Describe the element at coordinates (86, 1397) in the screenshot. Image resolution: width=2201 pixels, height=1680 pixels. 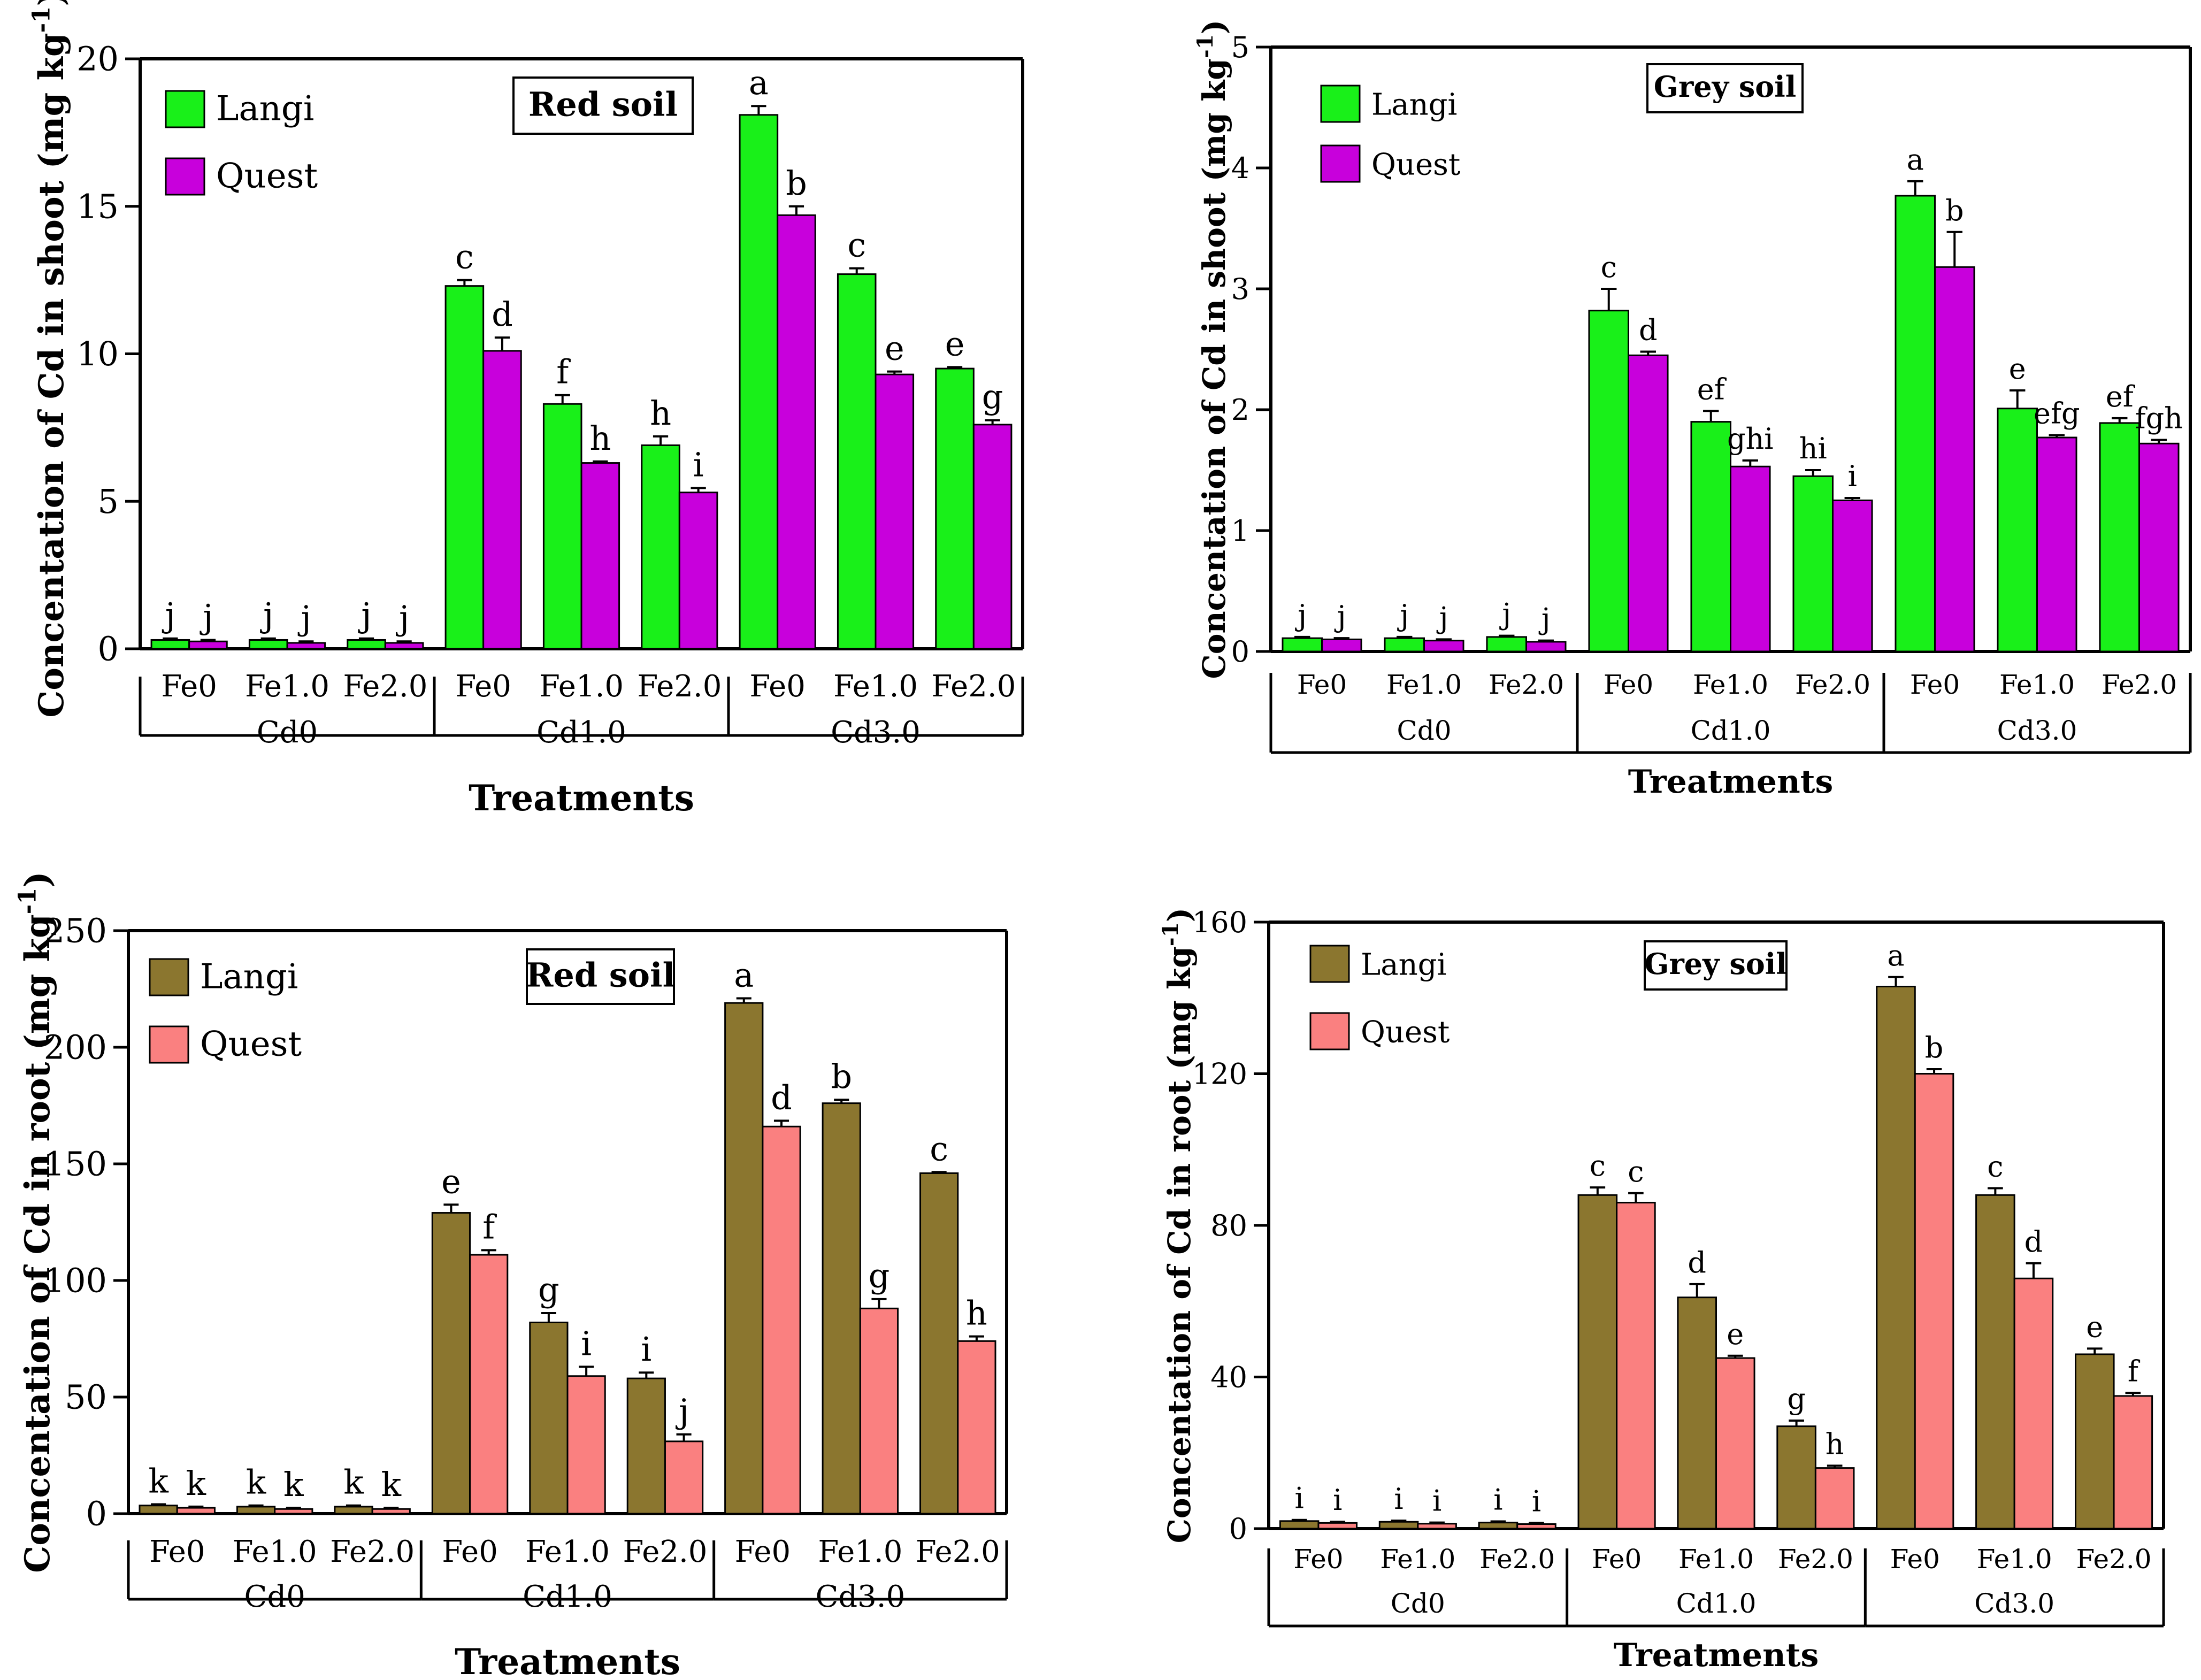
I see `y-tick-label: 50` at that location.